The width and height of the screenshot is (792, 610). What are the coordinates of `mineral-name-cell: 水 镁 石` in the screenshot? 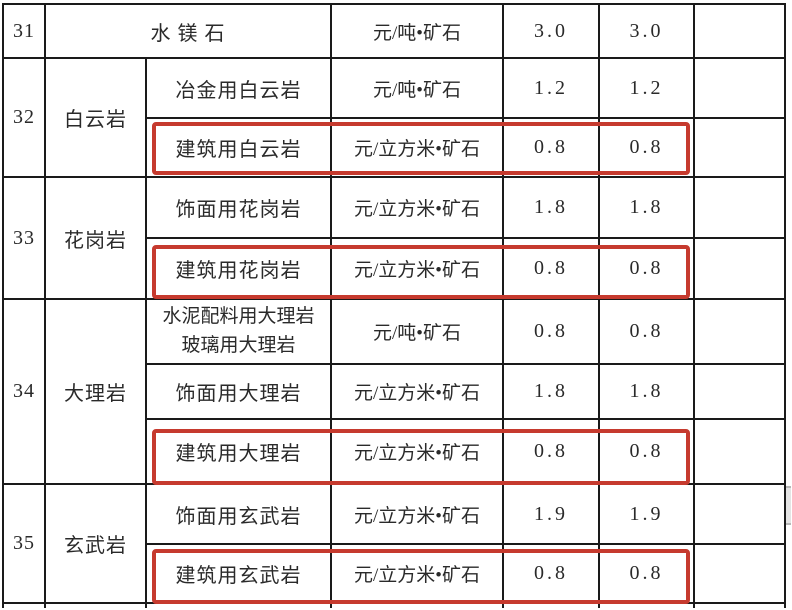 It's located at (188, 31).